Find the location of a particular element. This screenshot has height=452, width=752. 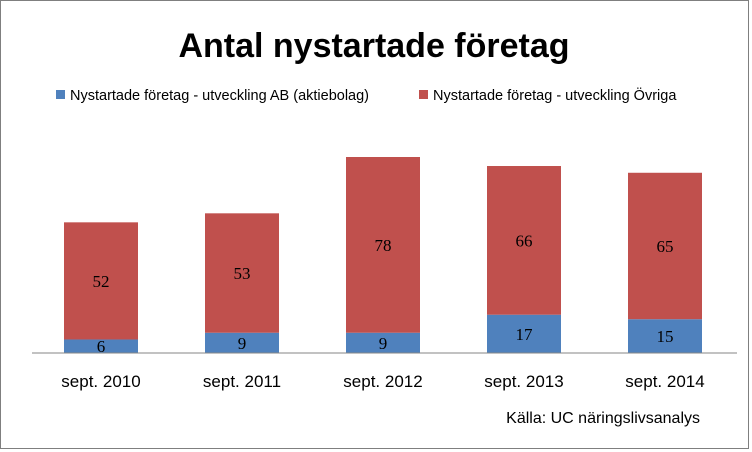

chart-title: Antal nystartade företag is located at coordinates (373, 46).